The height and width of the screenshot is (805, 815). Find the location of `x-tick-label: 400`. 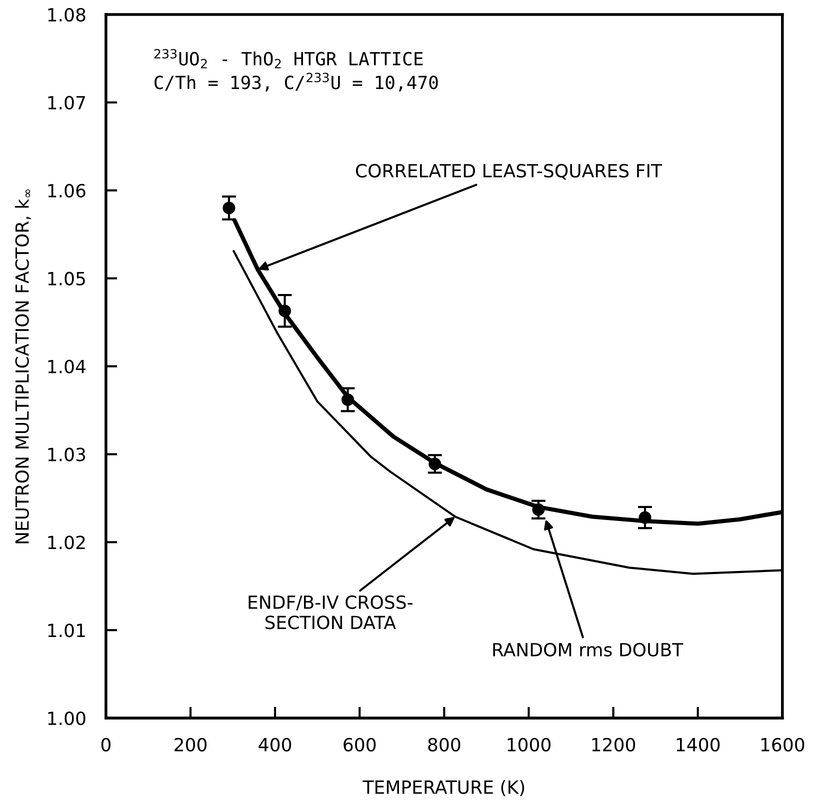

x-tick-label: 400 is located at coordinates (275, 745).